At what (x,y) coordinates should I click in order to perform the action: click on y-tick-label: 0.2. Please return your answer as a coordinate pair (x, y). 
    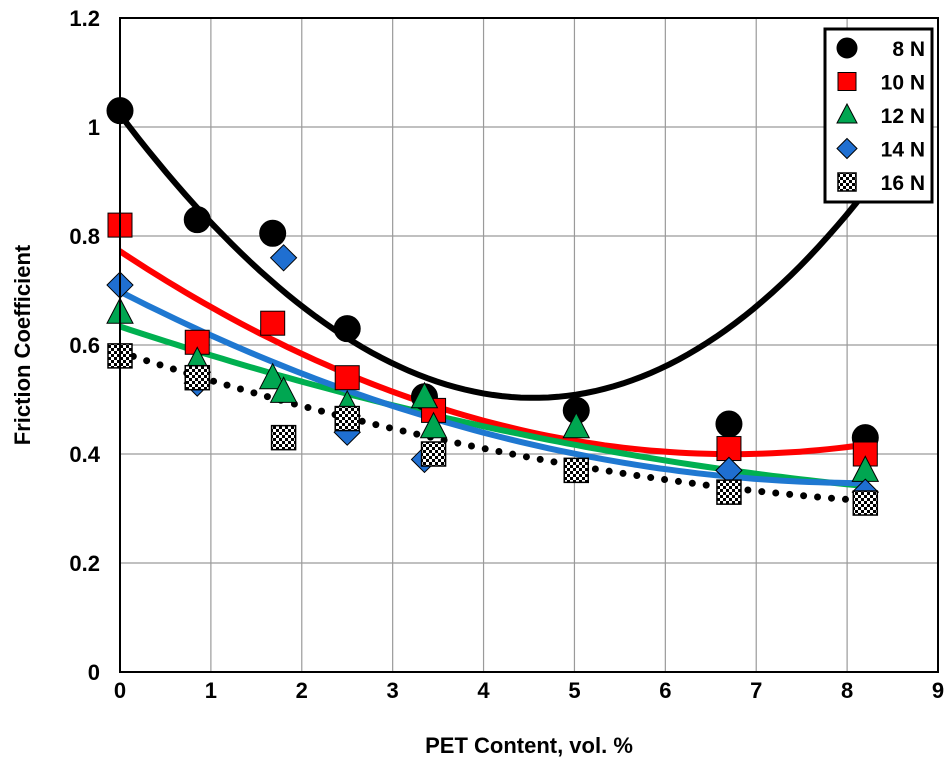
    Looking at the image, I should click on (84, 563).